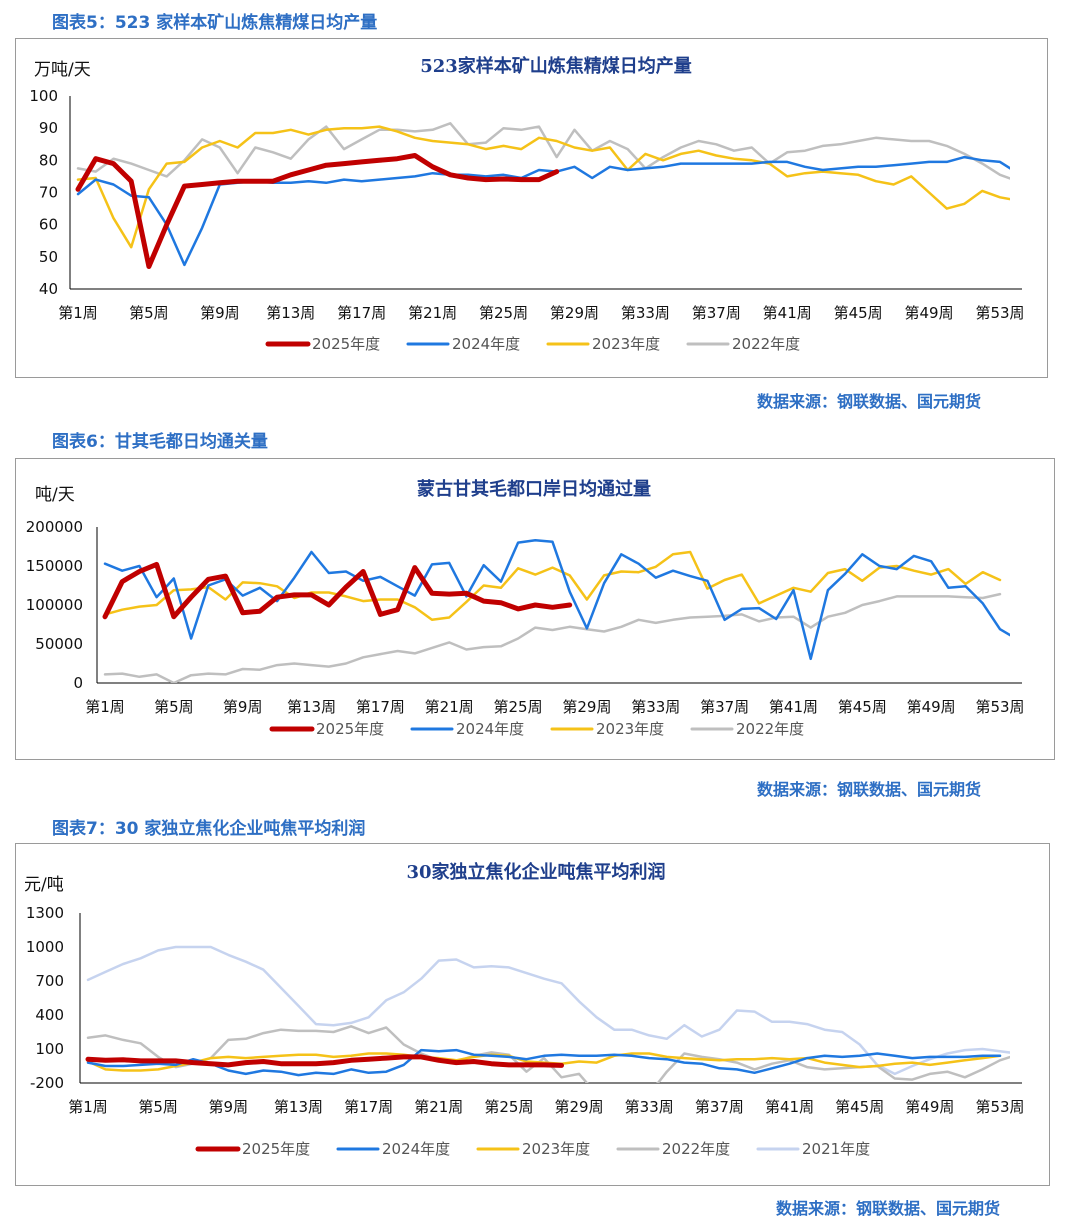  What do you see at coordinates (54, 527) in the screenshot?
I see `y-tick-label: 200000` at bounding box center [54, 527].